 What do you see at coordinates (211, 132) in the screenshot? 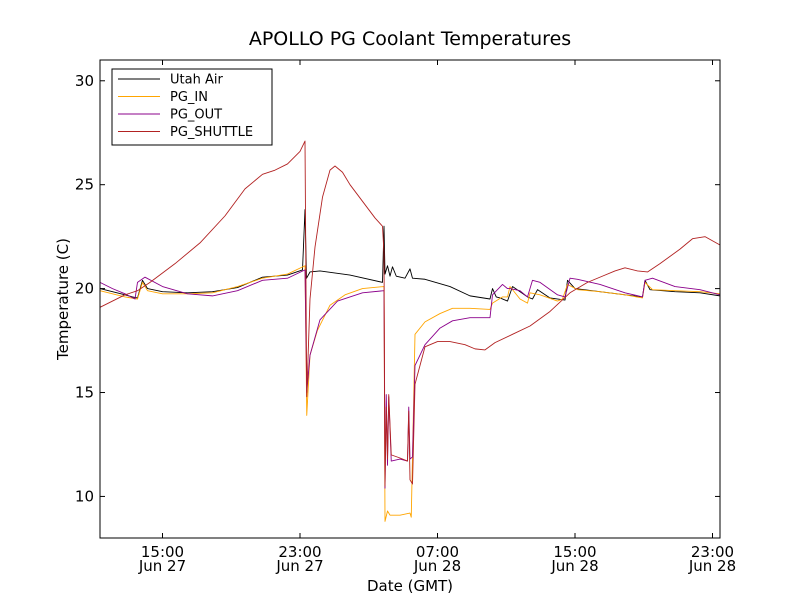
I see `legend-label: PG_SHUTTLE` at bounding box center [211, 132].